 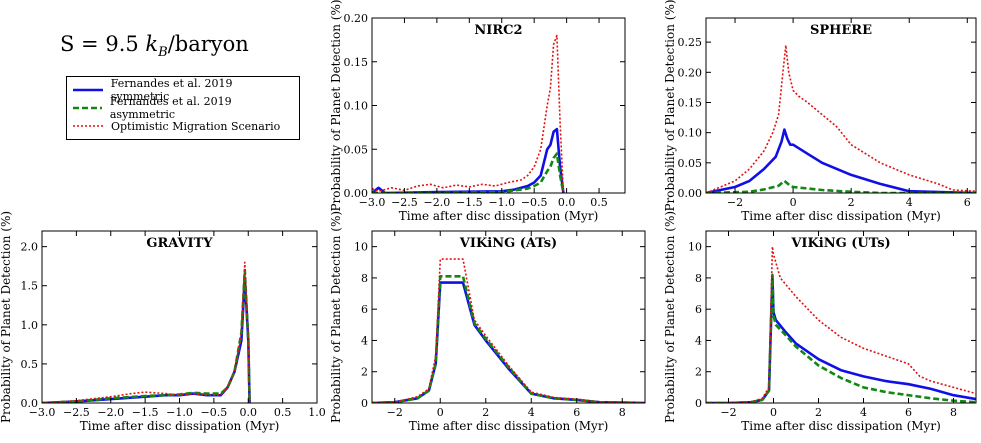 What do you see at coordinates (30, 247) in the screenshot?
I see `y-tick-label-gravity: 2.0` at bounding box center [30, 247].